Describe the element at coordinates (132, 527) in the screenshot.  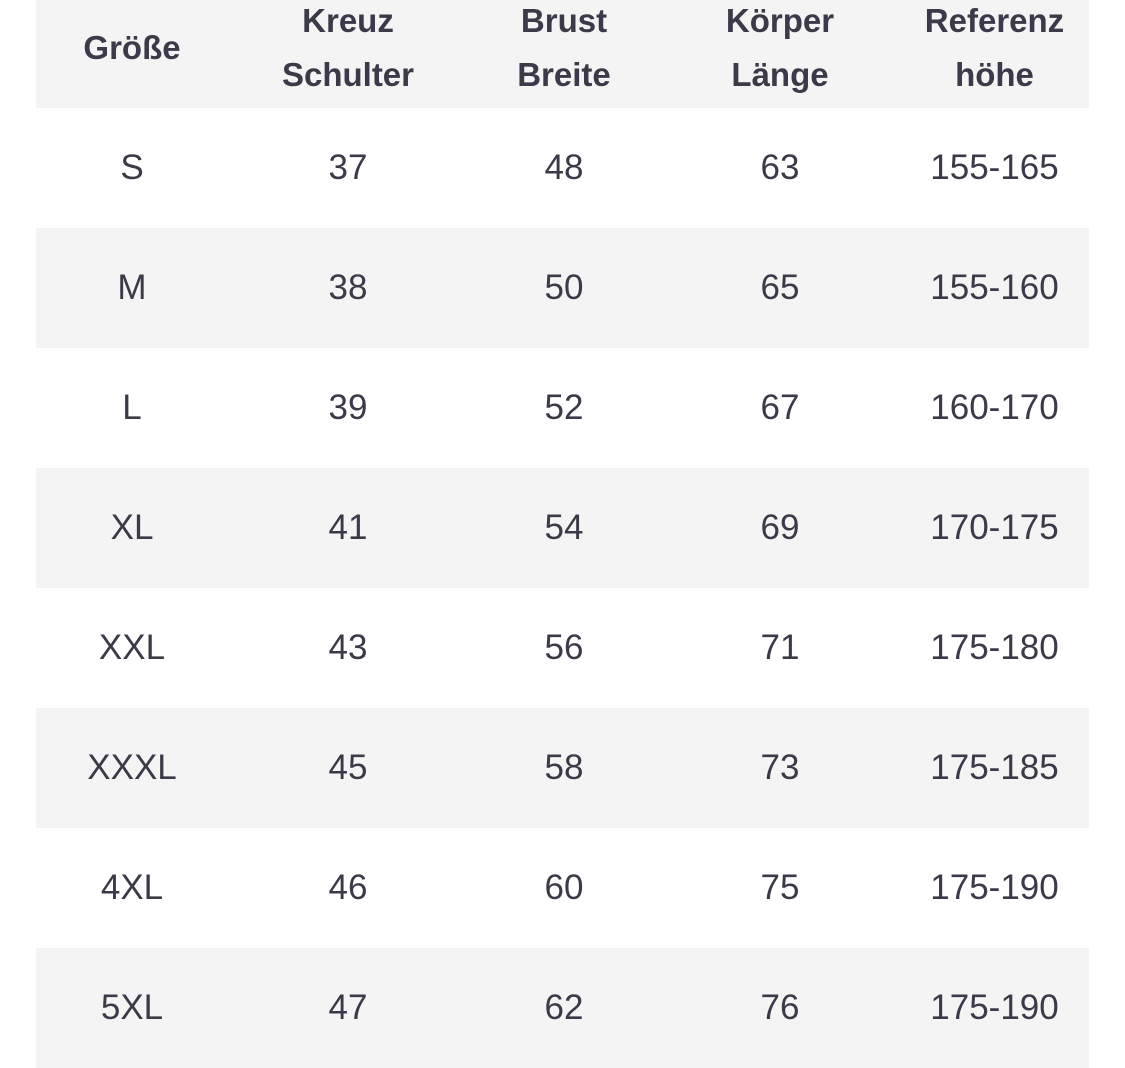
I see `cell-size: XL` at that location.